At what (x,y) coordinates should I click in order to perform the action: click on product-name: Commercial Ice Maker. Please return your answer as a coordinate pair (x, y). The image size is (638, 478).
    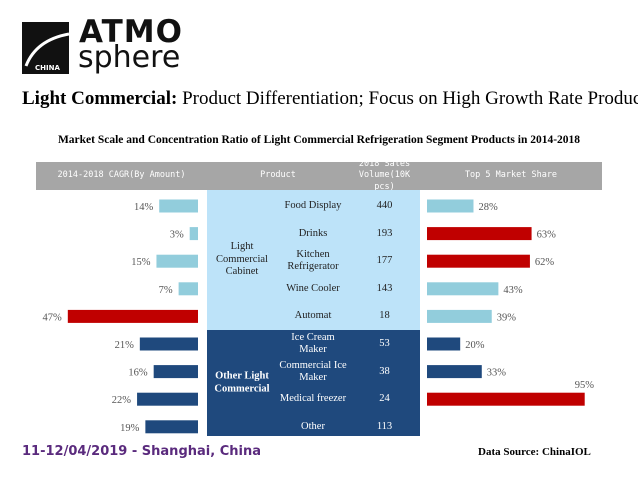
    Looking at the image, I should click on (313, 371).